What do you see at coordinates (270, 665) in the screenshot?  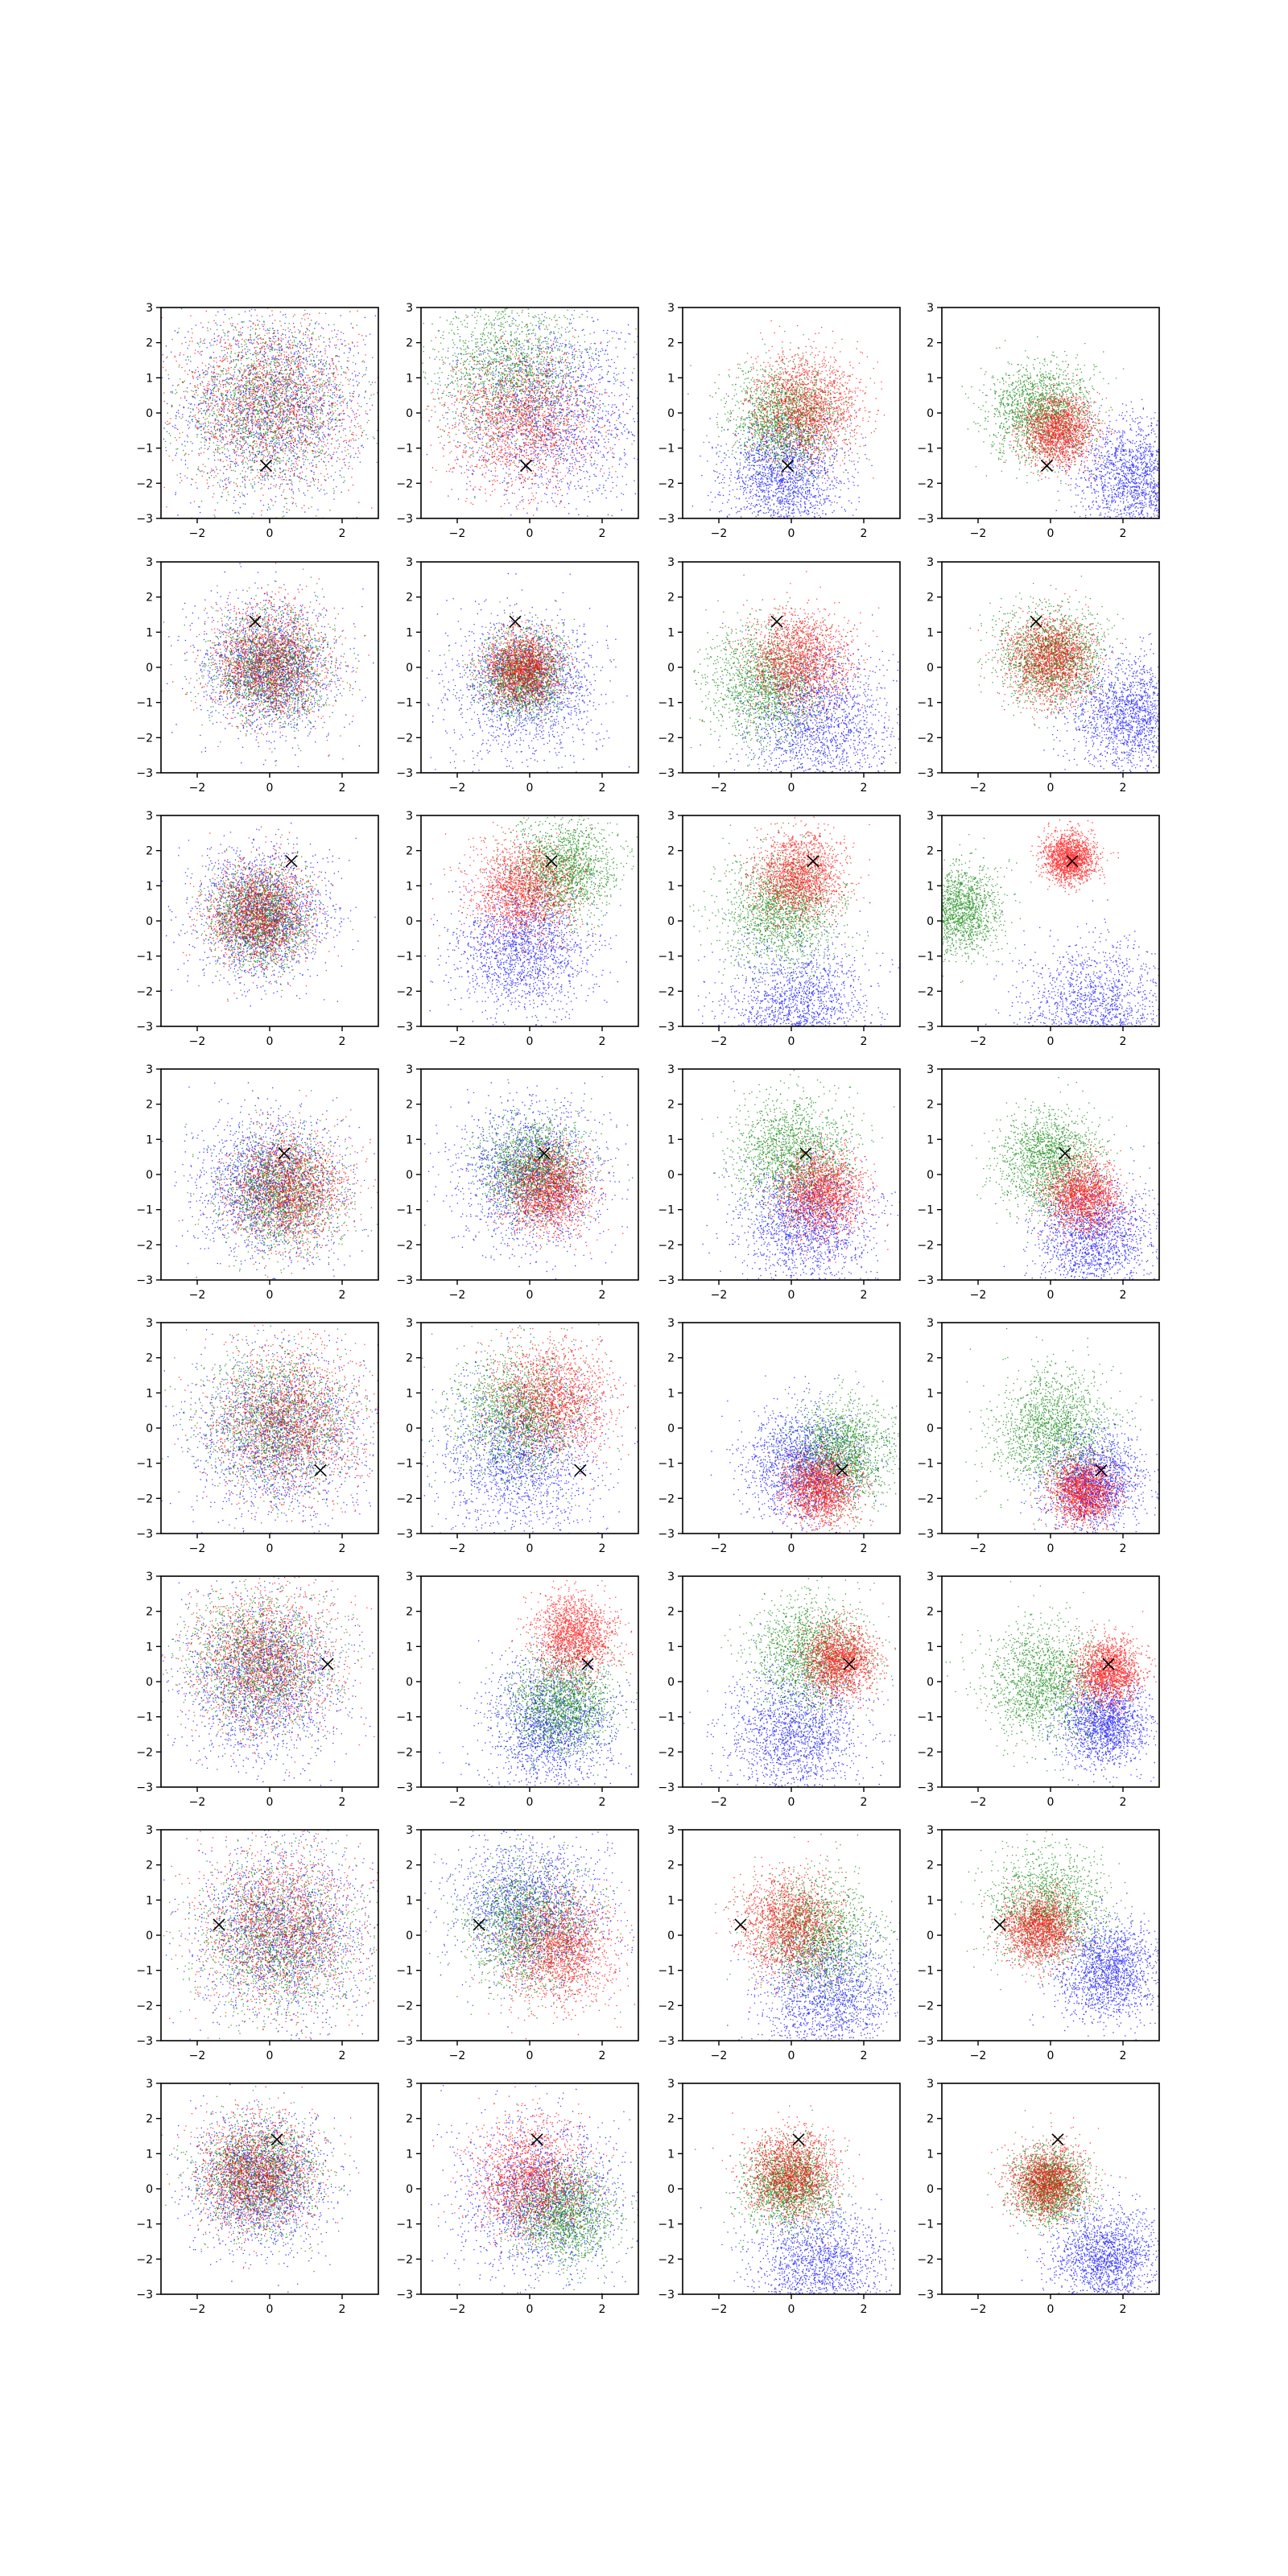 I see `series-blue-r2-c1` at bounding box center [270, 665].